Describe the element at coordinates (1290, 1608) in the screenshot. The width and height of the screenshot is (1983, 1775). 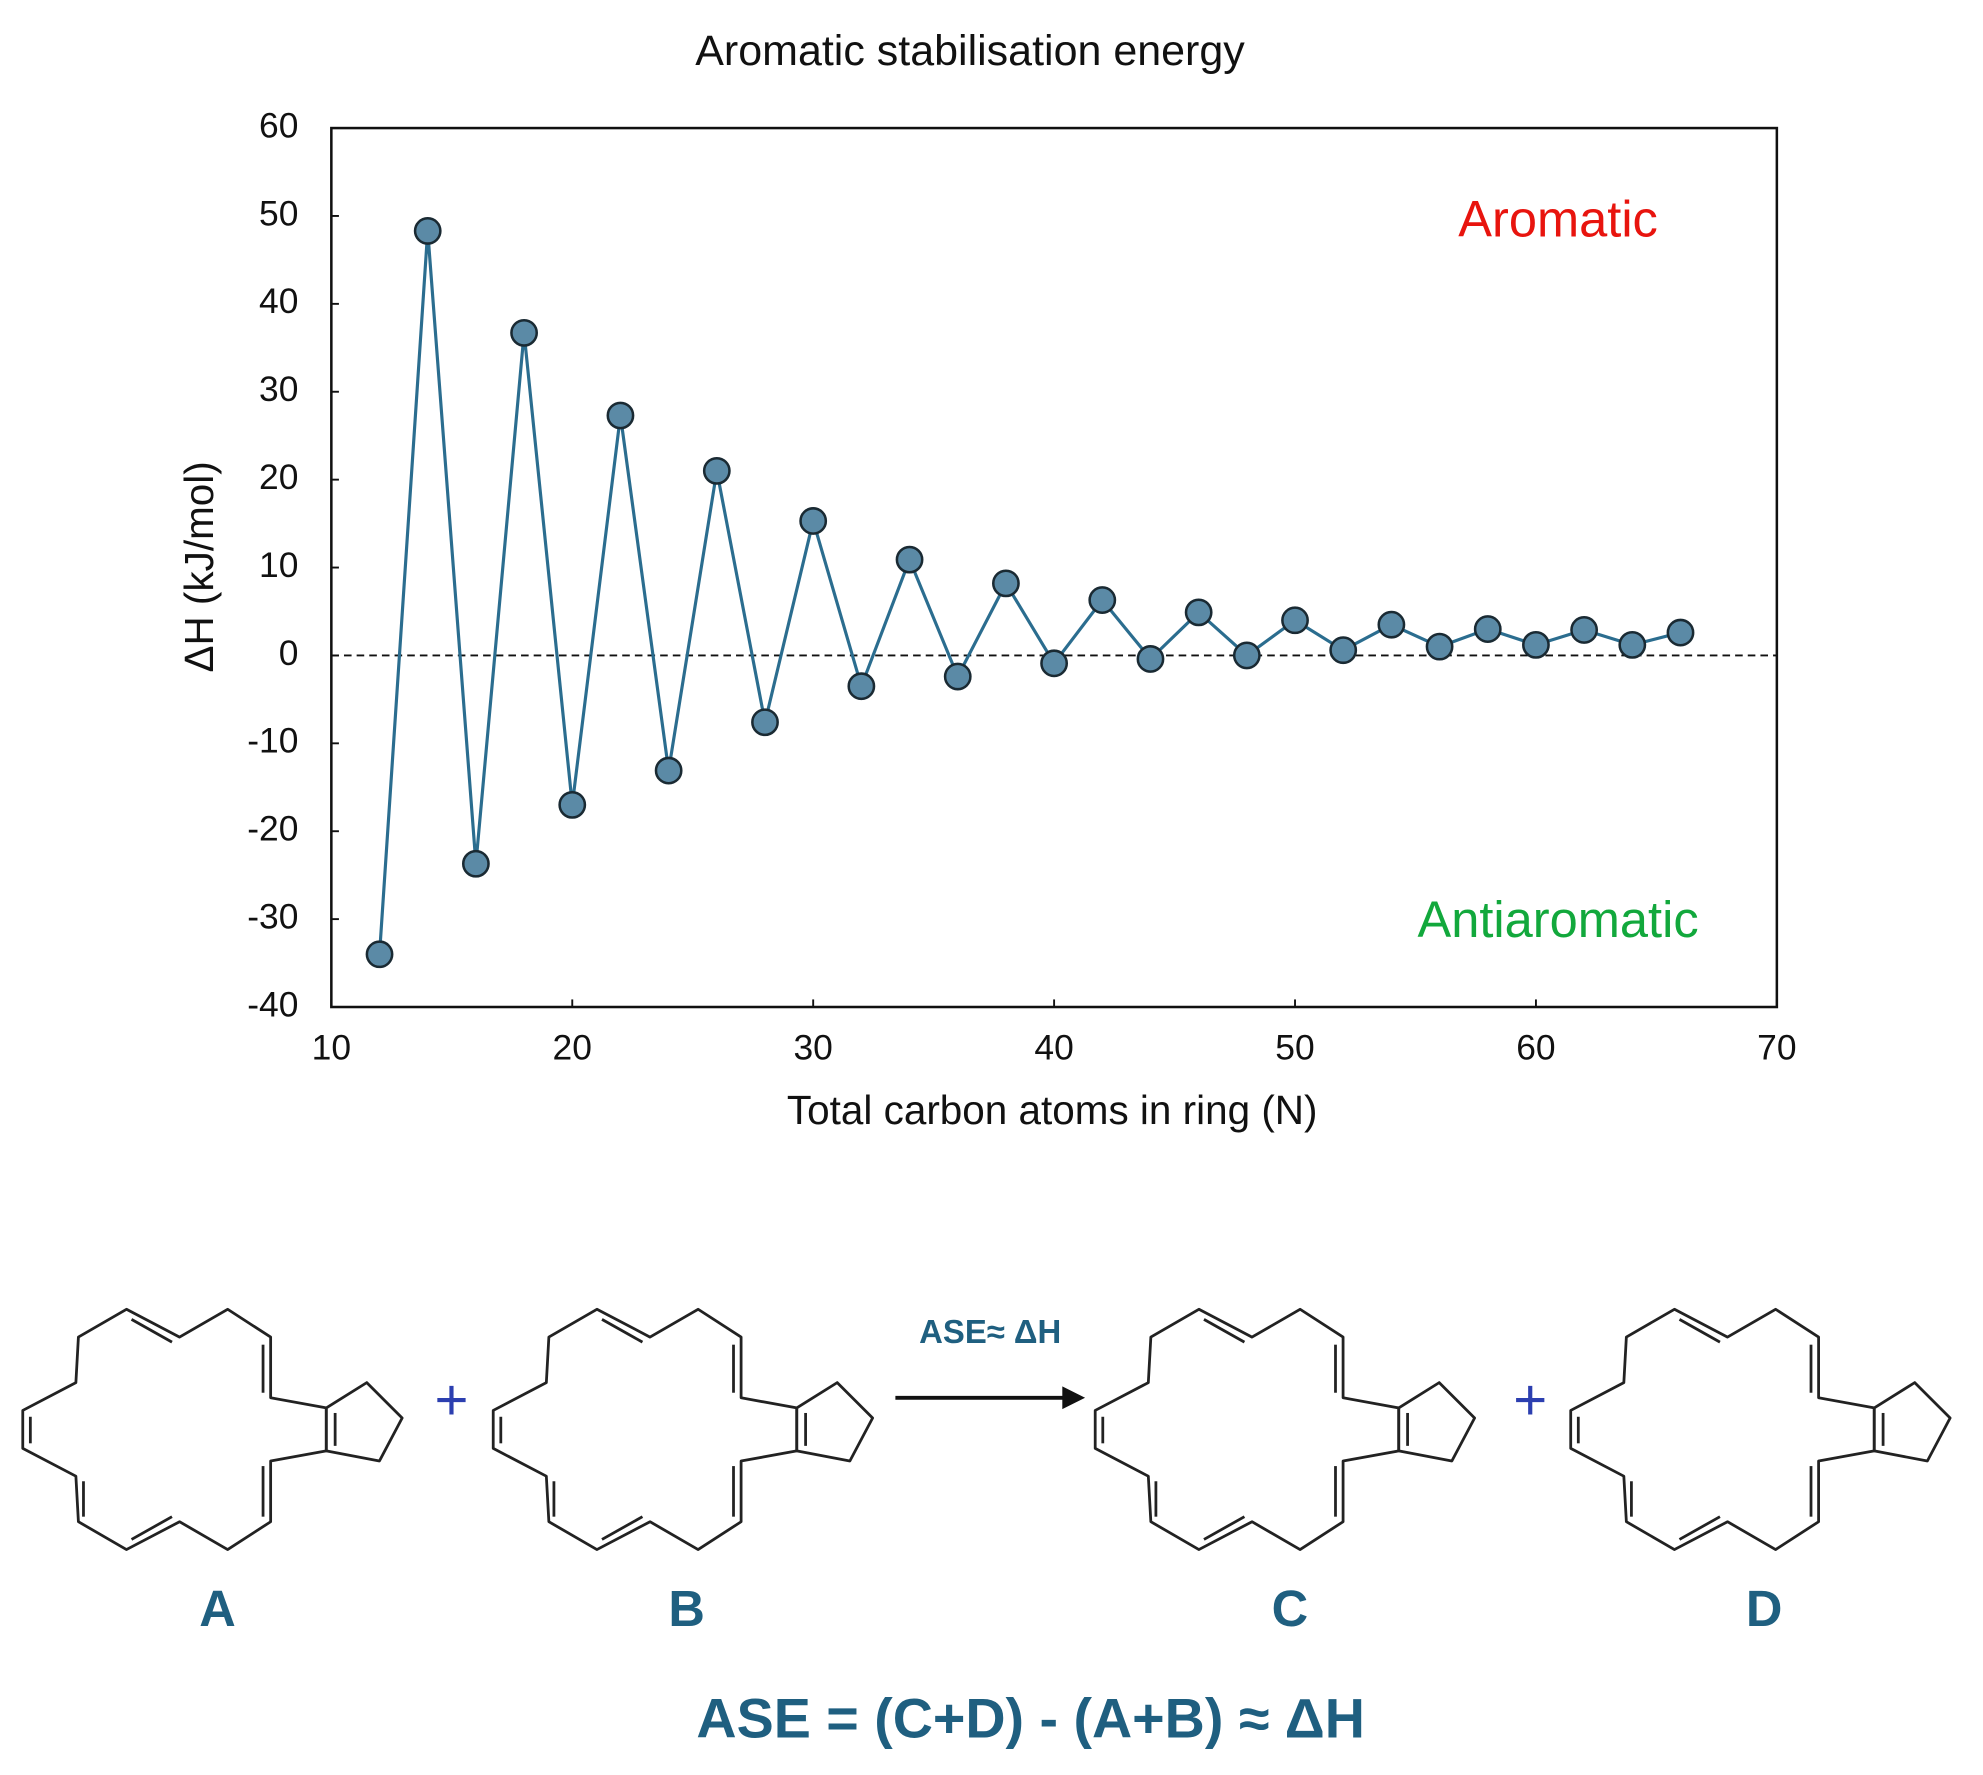
I see `molecule-label: C` at that location.